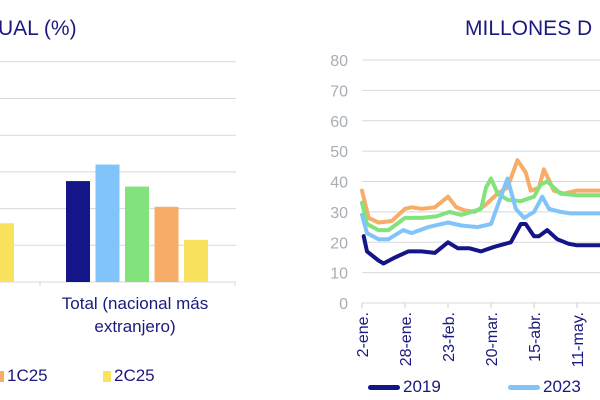  I want to click on legend-item-2023: 2023, so click(544, 387).